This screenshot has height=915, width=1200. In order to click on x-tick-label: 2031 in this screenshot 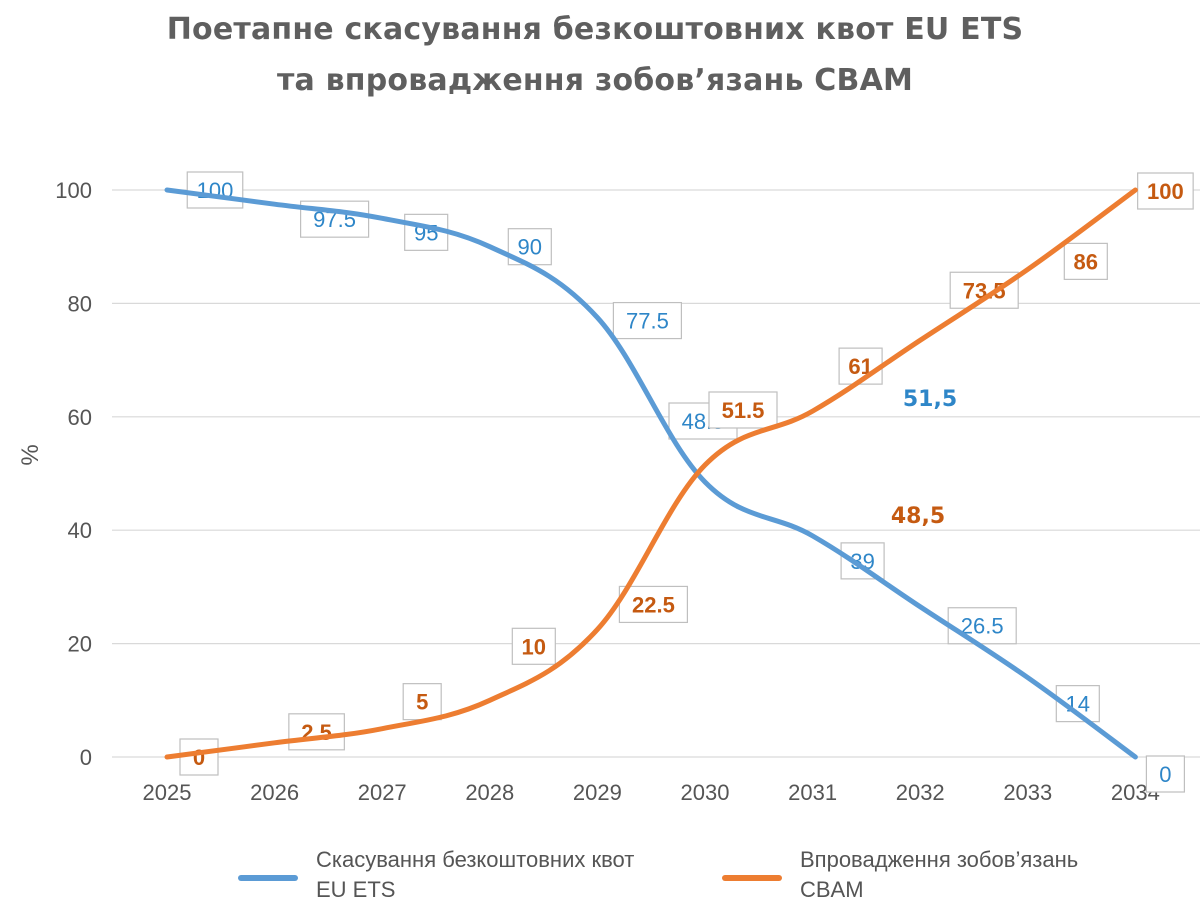, I will do `click(812, 792)`.